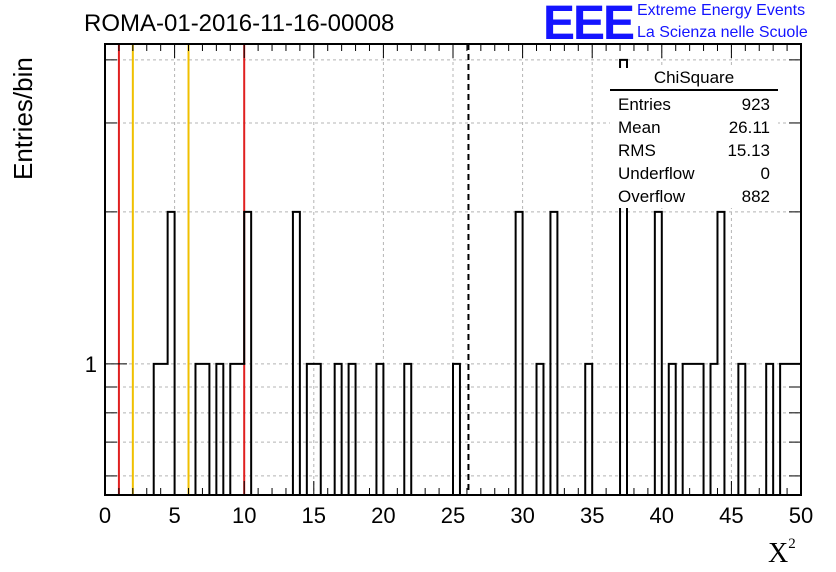 The image size is (836, 572). Describe the element at coordinates (453, 515) in the screenshot. I see `x-tick-label: 25` at that location.